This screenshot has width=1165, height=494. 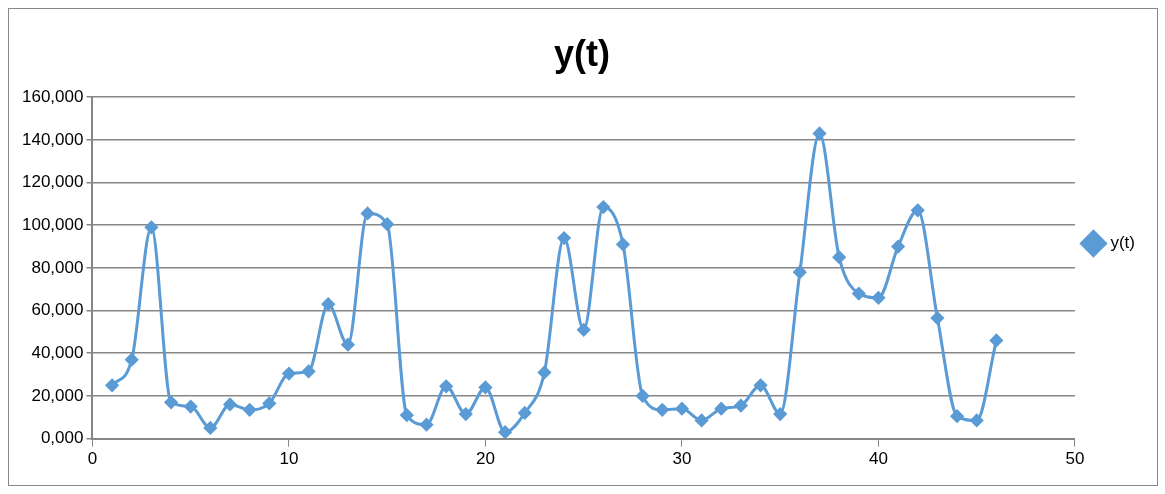 I want to click on y-tick-label: 120,000, so click(x=53, y=182).